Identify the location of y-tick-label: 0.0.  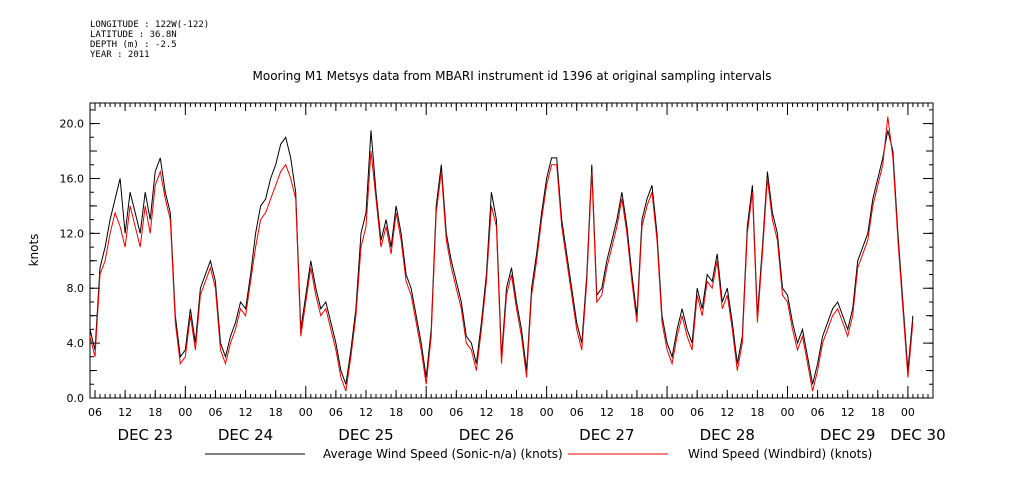
(76, 398).